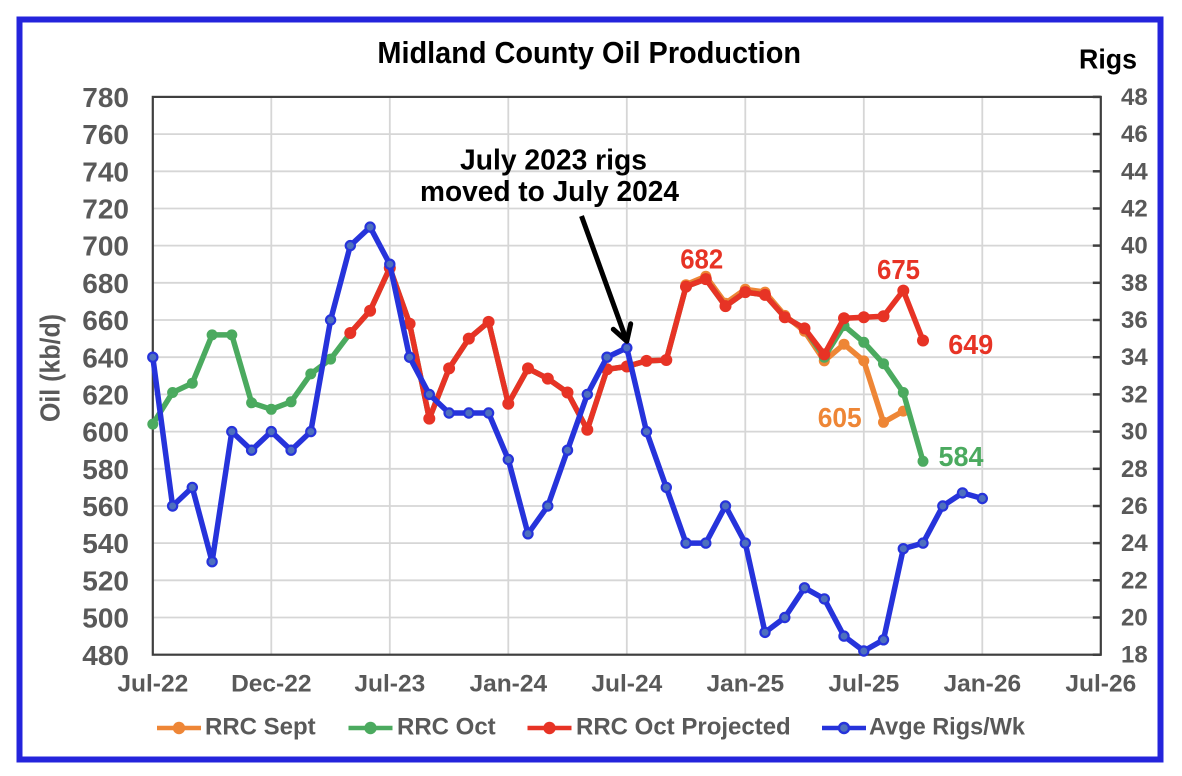 The image size is (1182, 776). Describe the element at coordinates (1134, 655) in the screenshot. I see `svg-text: 18` at that location.